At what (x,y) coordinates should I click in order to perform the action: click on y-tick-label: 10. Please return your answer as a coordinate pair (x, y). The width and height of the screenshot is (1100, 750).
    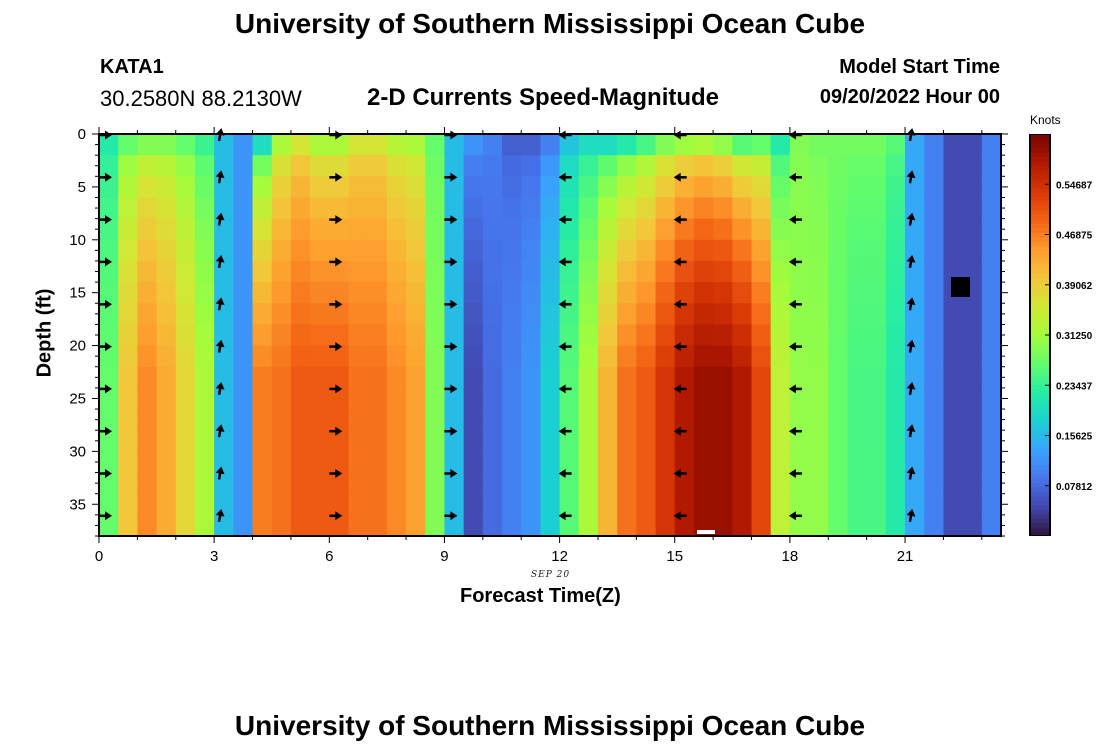
    Looking at the image, I should click on (77, 240).